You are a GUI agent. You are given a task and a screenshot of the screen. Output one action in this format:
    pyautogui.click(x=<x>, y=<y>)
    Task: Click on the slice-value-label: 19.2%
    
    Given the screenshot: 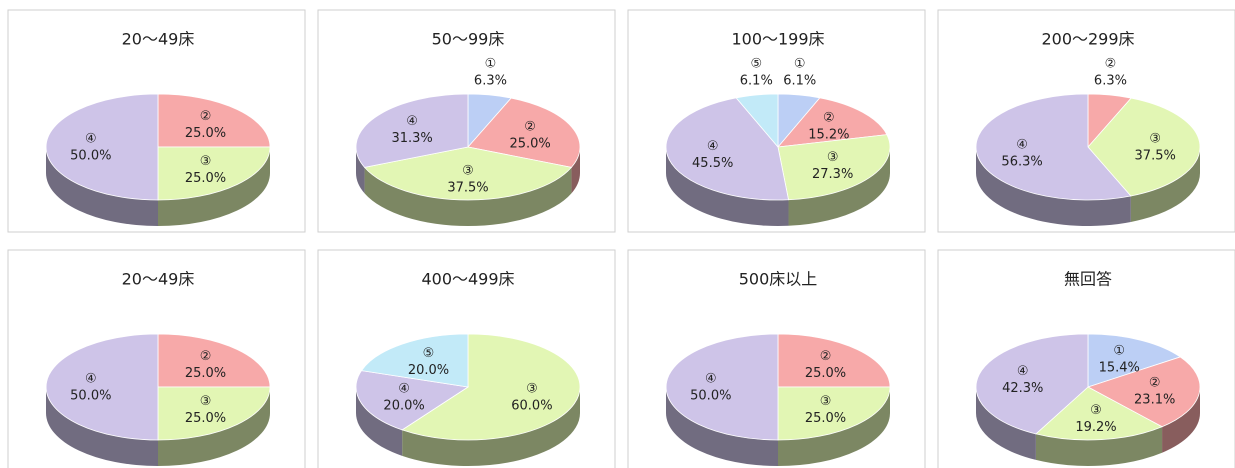 What is the action you would take?
    pyautogui.click(x=1095, y=427)
    